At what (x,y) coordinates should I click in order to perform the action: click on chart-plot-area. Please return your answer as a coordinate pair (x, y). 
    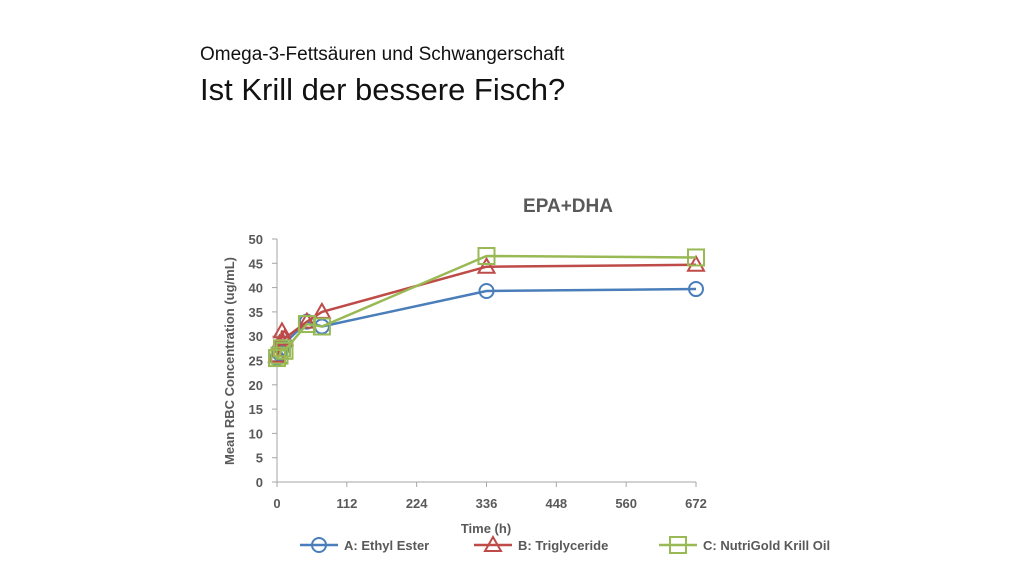
    Looking at the image, I should click on (486, 307).